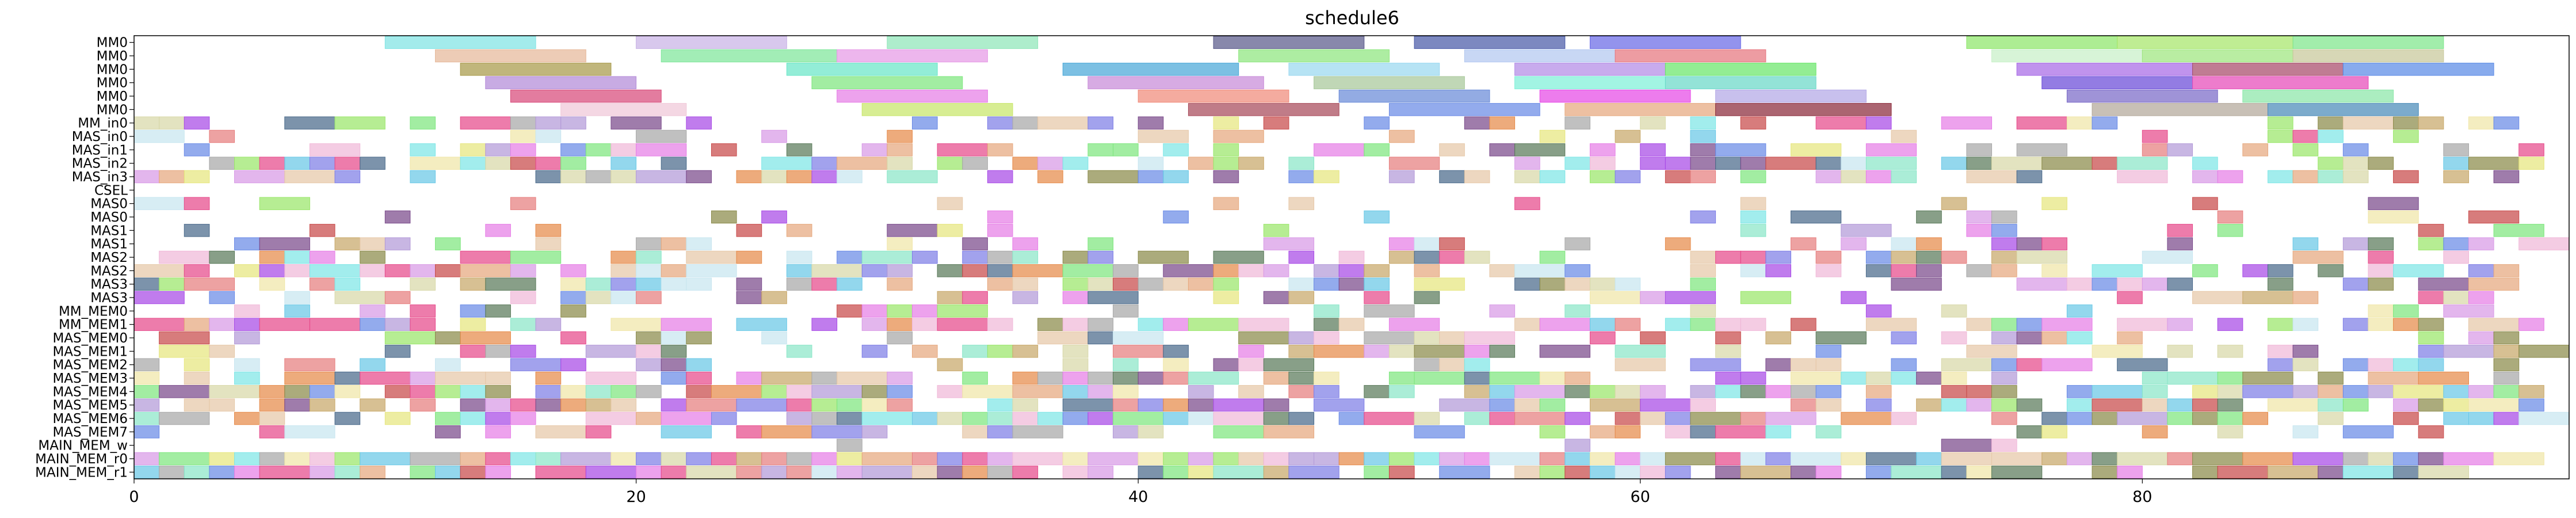 The height and width of the screenshot is (518, 2576). I want to click on y-tick-label: MAIN_MEM_r0, so click(81, 460).